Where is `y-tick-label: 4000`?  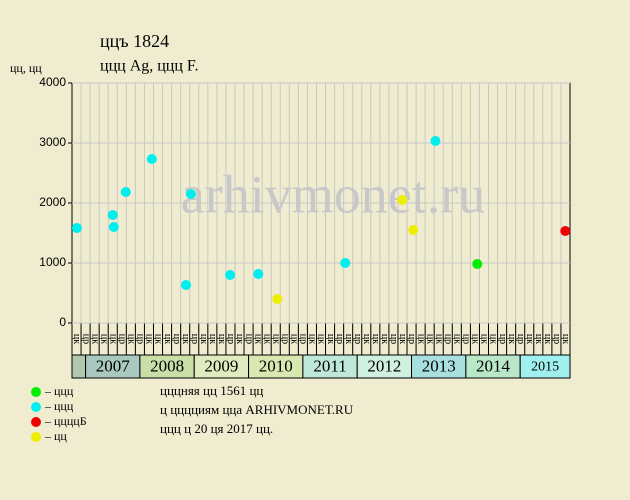 y-tick-label: 4000 is located at coordinates (52, 82).